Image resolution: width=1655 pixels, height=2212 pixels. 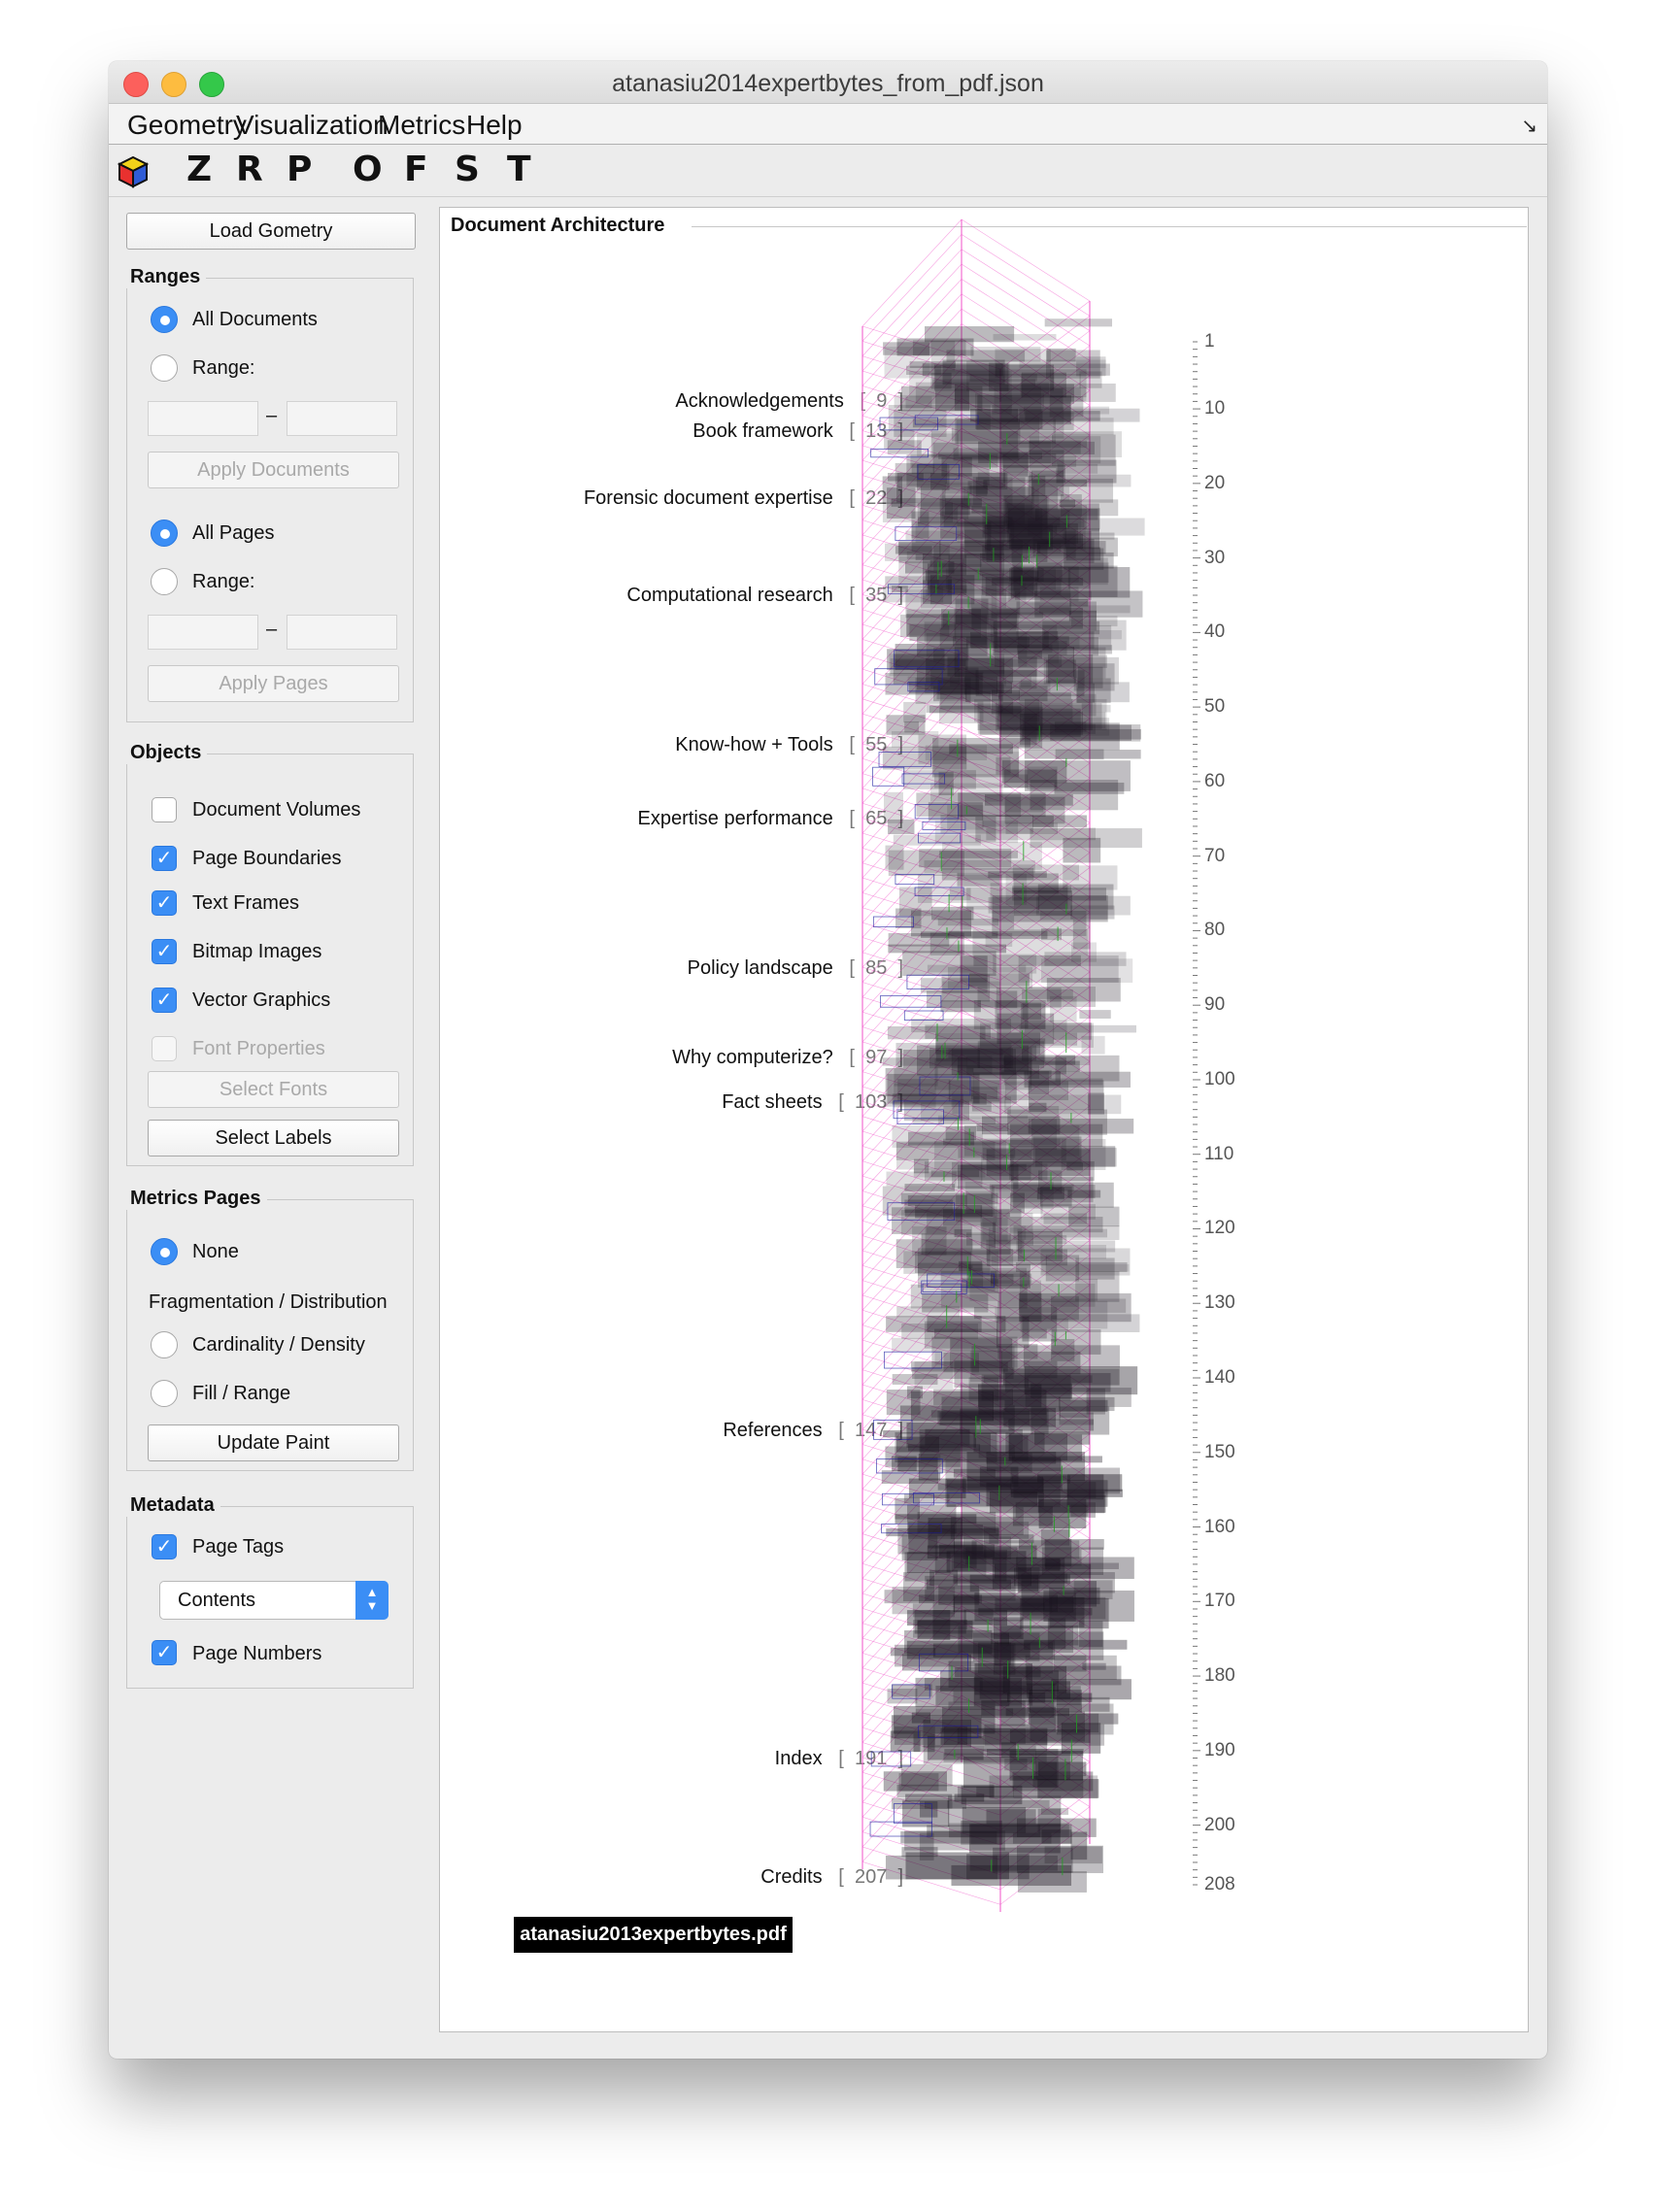 What do you see at coordinates (519, 169) in the screenshot?
I see `toolbar-t-button: T` at bounding box center [519, 169].